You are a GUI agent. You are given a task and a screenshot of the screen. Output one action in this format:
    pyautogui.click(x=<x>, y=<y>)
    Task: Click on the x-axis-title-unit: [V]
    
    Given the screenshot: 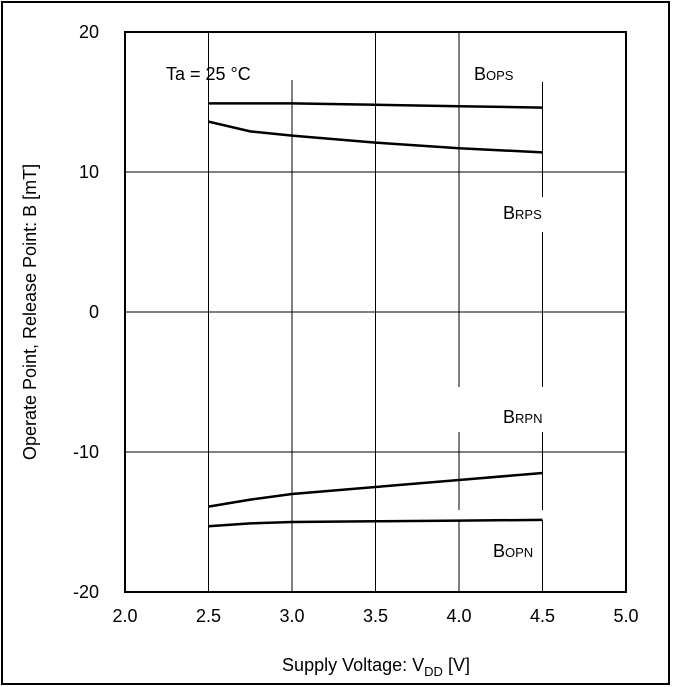 What is the action you would take?
    pyautogui.click(x=456, y=665)
    